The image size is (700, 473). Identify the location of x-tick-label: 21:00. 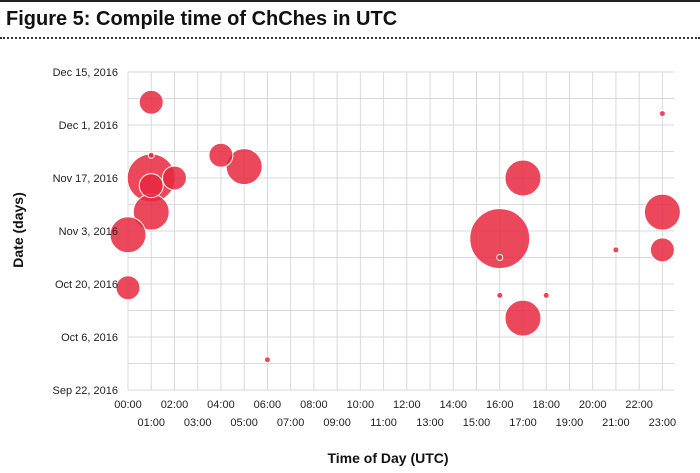
(616, 423).